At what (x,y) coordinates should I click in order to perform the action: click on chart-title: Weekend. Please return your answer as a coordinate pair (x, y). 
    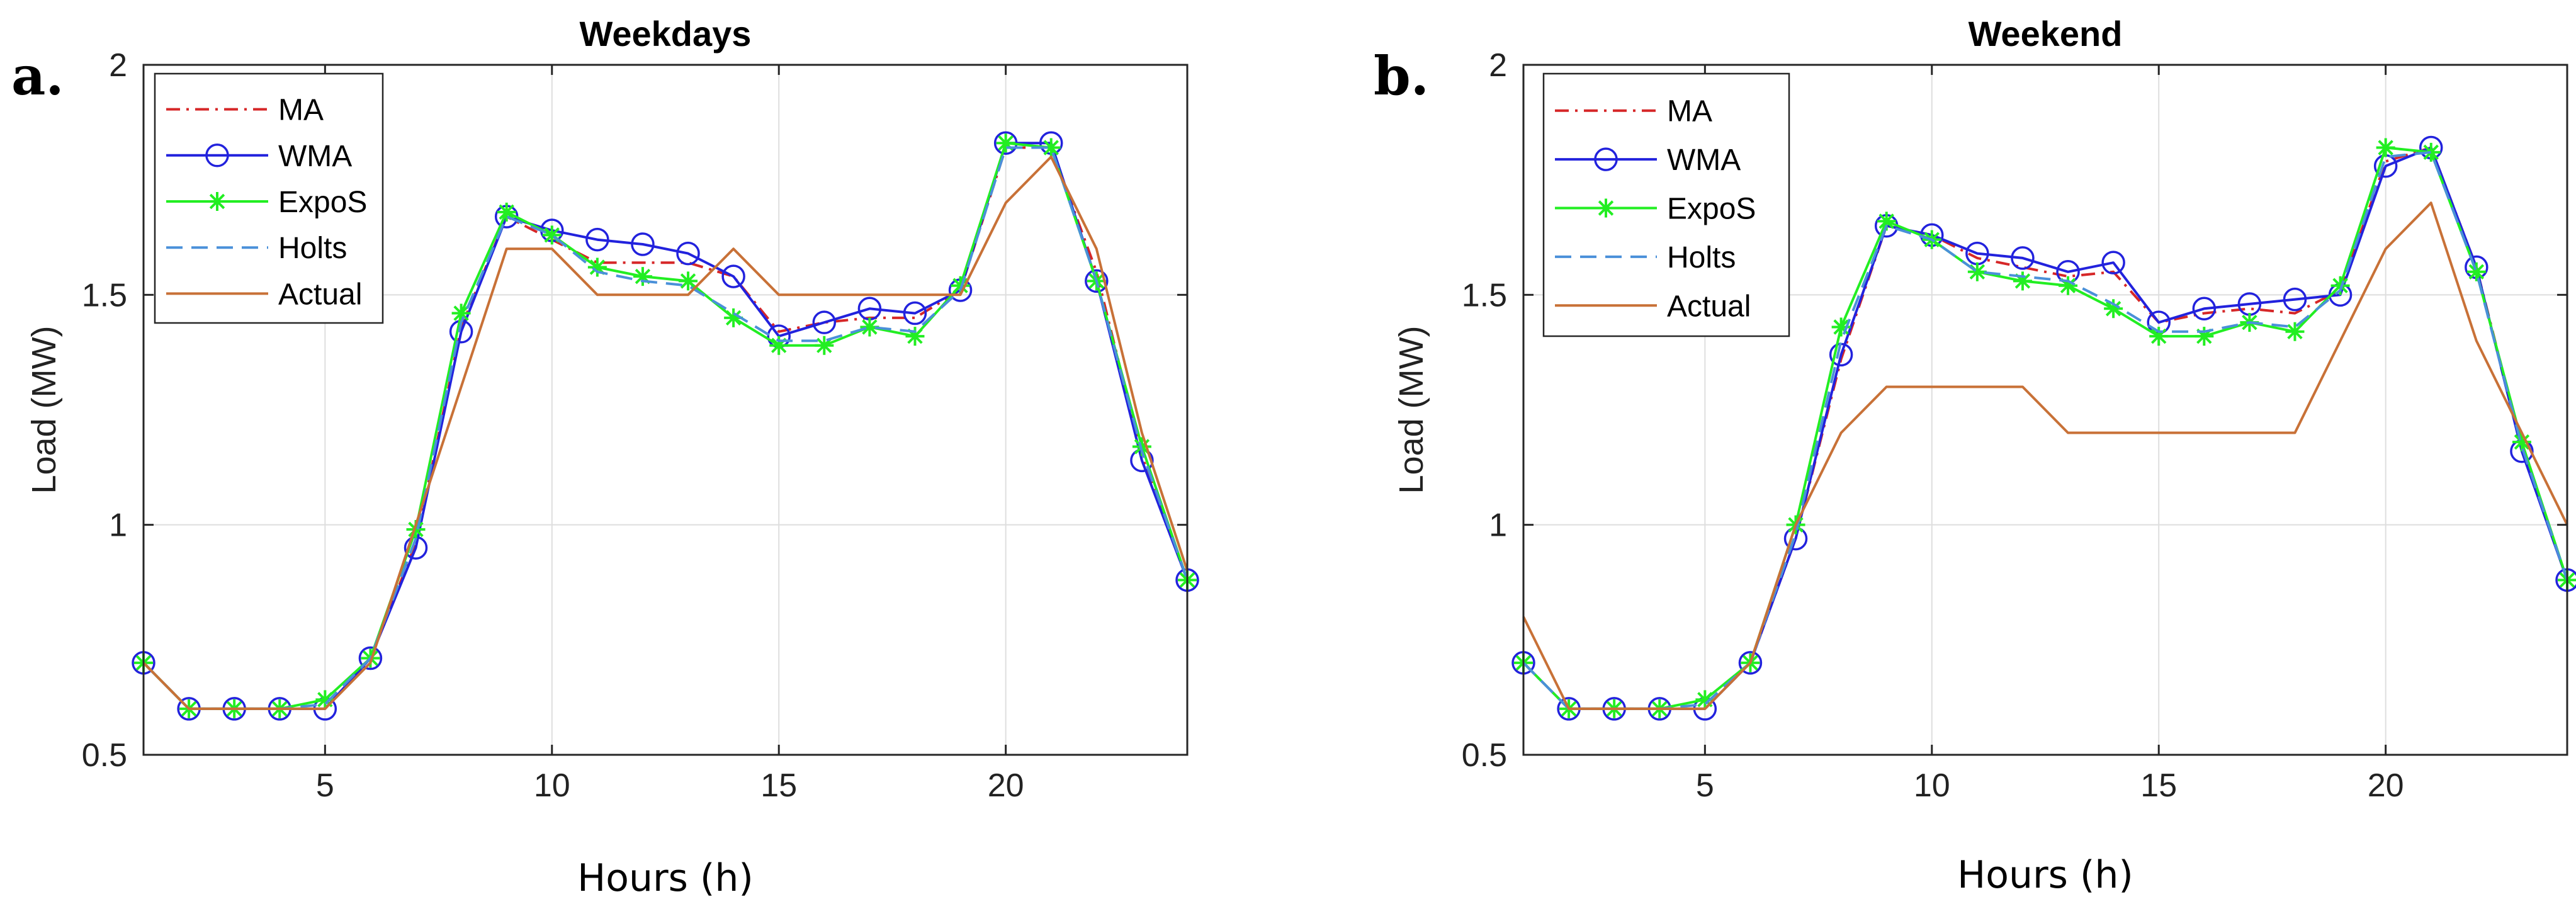
    Looking at the image, I should click on (2046, 34).